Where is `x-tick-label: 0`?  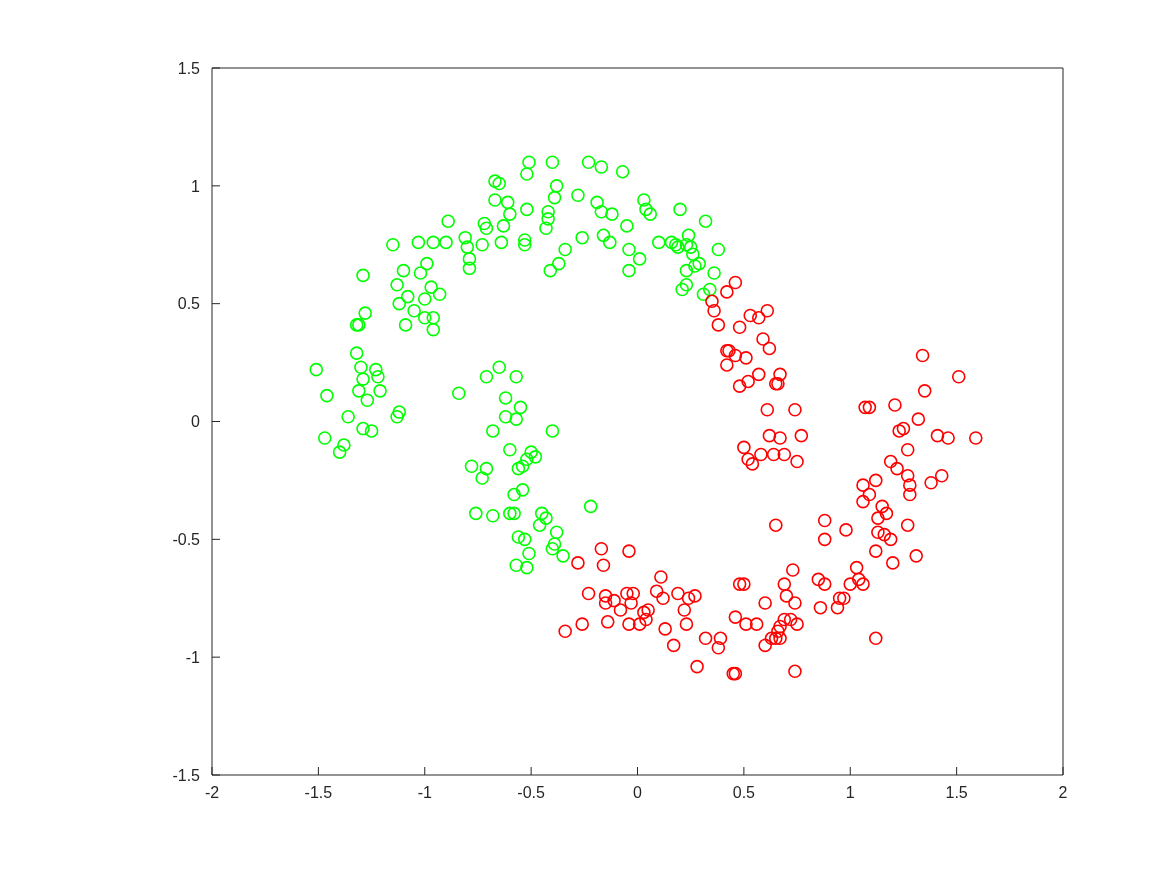
x-tick-label: 0 is located at coordinates (638, 793).